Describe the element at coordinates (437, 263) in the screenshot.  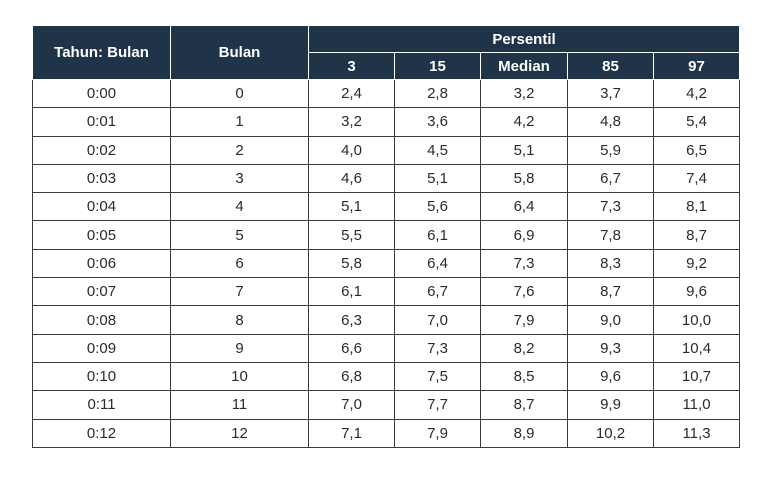
I see `cell-p15: 6,4` at that location.